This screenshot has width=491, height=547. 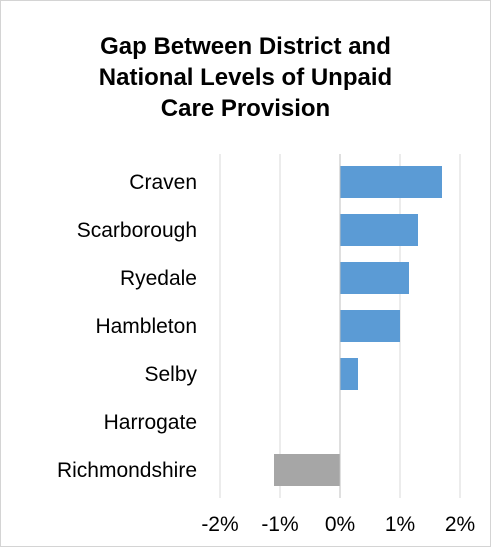 I want to click on chart-title-line-3: Care Provision, so click(x=245, y=108).